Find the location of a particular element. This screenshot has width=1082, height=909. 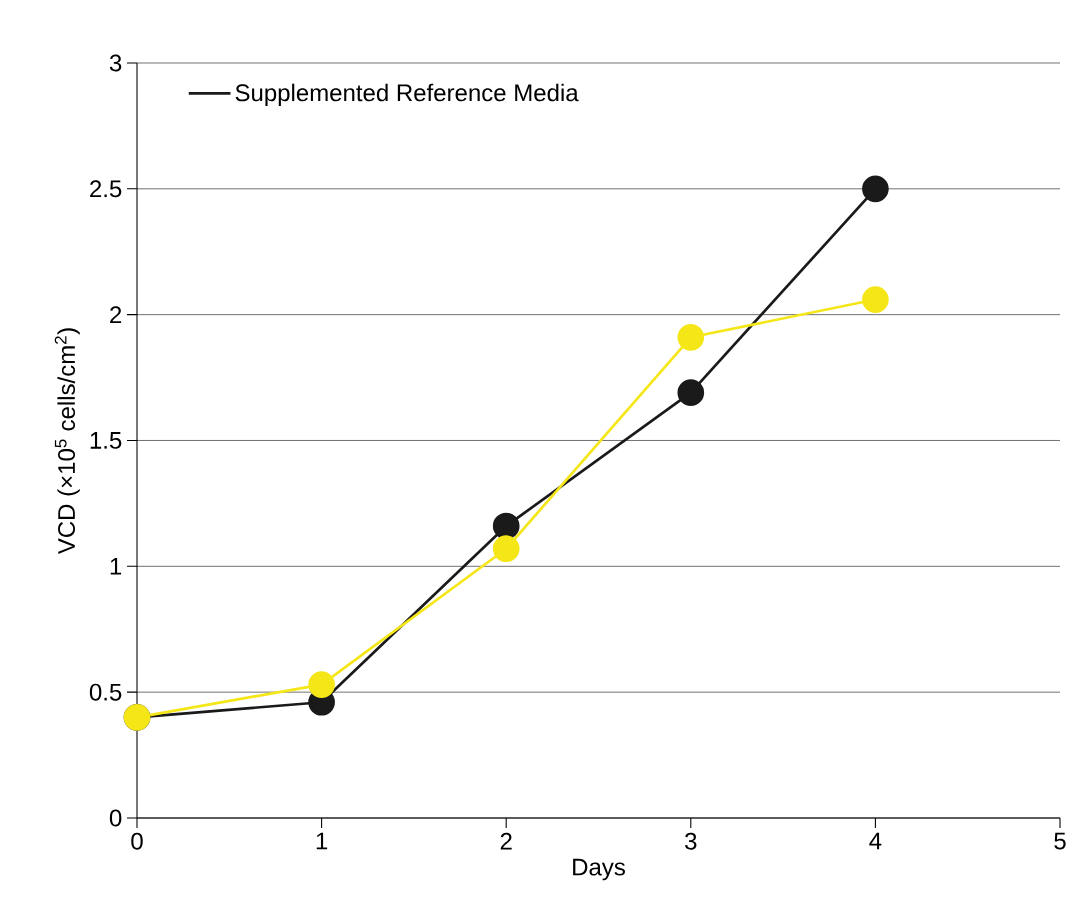

y-tick-label: 2.5 is located at coordinates (106, 189).